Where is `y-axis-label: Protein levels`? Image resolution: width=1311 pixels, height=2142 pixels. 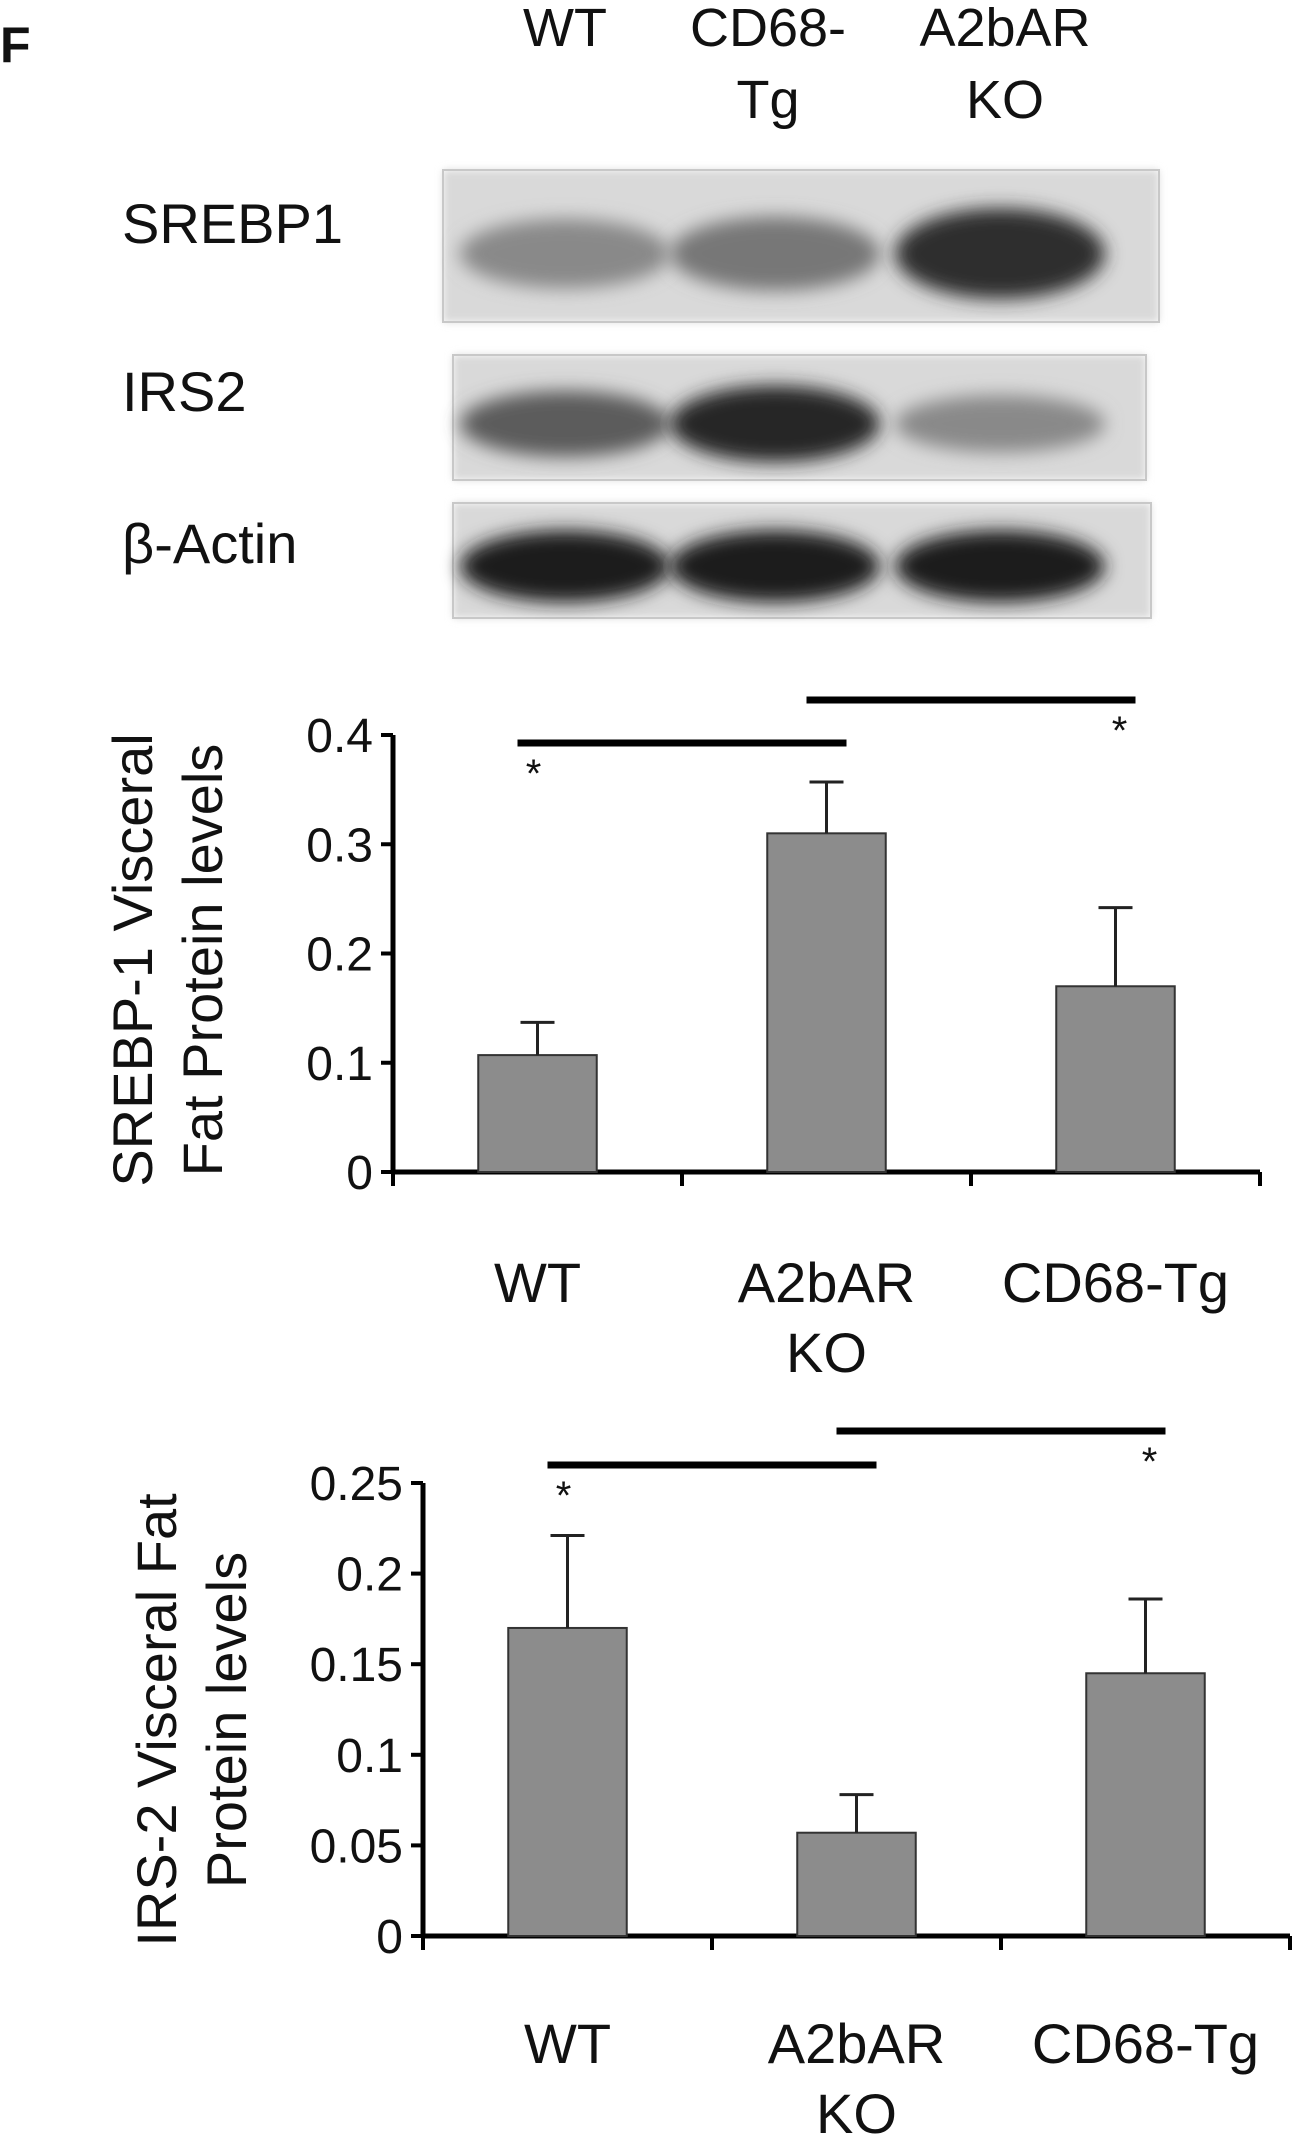
y-axis-label: Protein levels is located at coordinates (226, 1720).